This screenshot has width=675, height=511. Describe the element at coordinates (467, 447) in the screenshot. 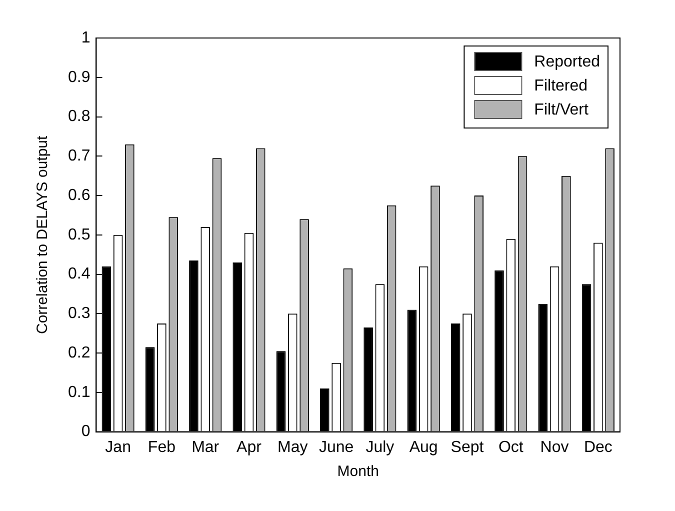

I see `x-tick-label: Sept` at that location.